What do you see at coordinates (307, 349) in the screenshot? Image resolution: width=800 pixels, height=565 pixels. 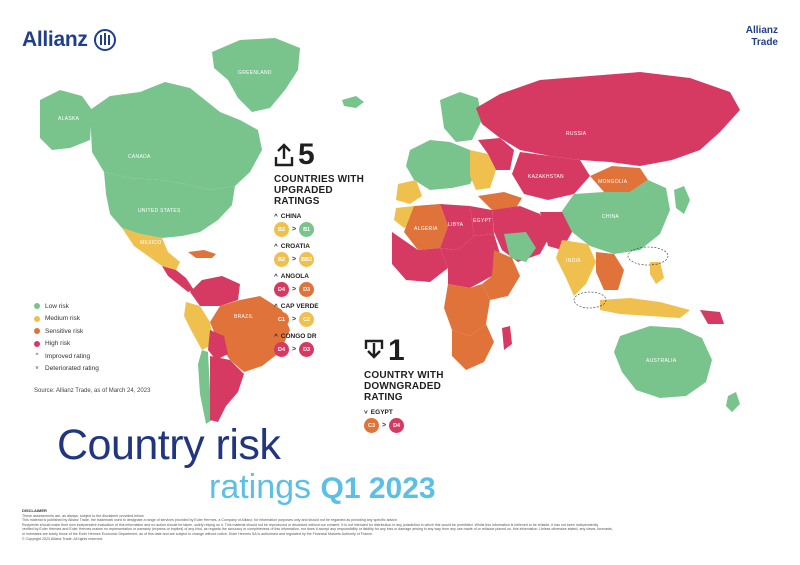 I see `rating-to-badge: D3` at bounding box center [307, 349].